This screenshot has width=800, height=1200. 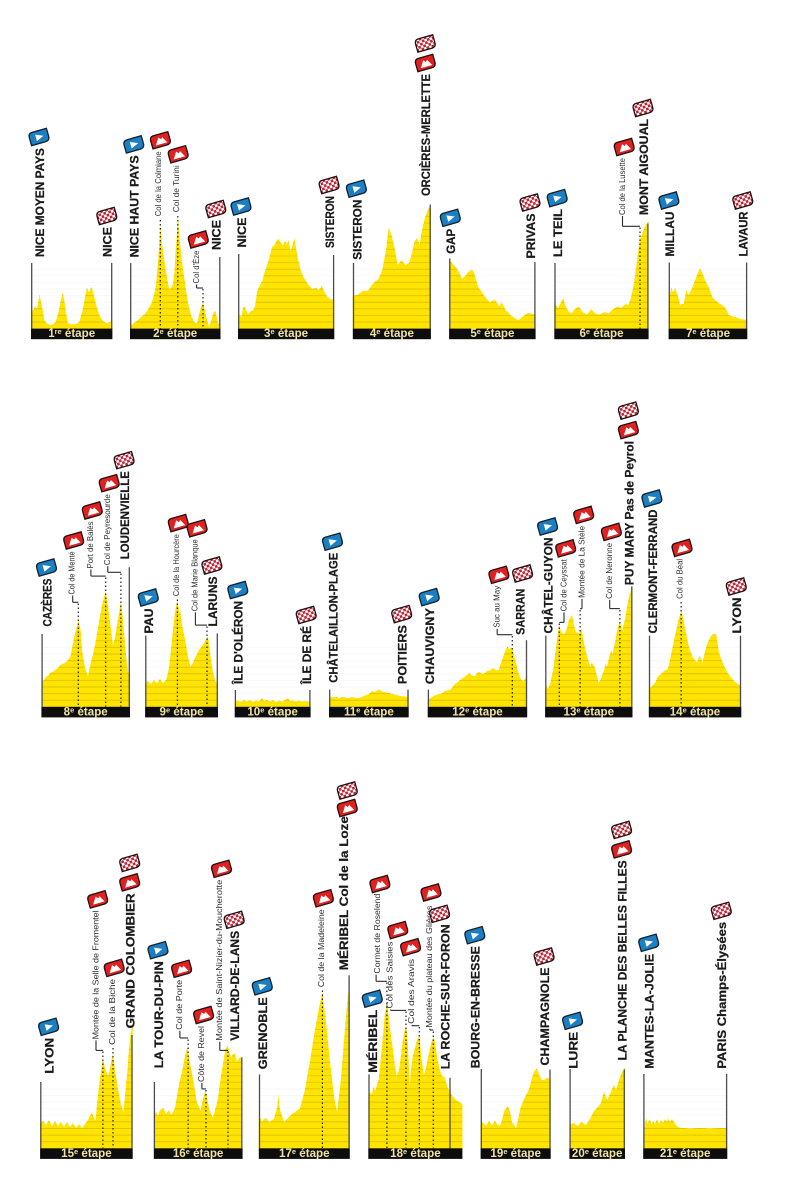 I want to click on svg-text: Suc au May, so click(x=497, y=606).